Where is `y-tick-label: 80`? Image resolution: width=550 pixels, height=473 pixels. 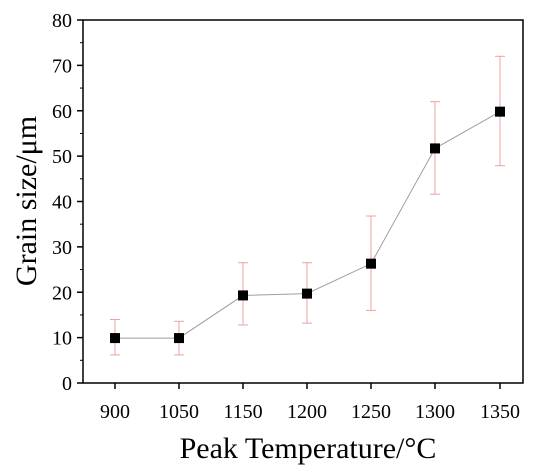 y-tick-label: 80 is located at coordinates (62, 21).